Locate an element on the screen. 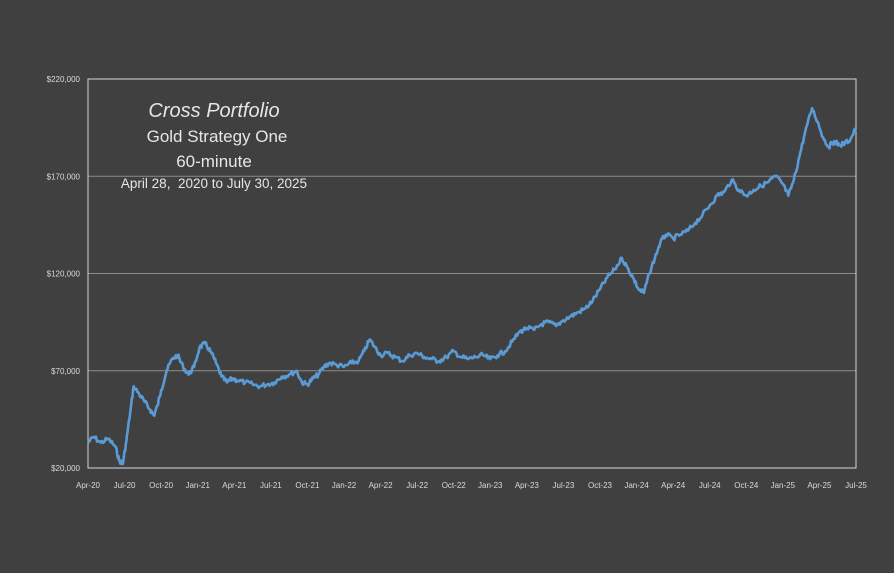  subtitle-line-2: 60-minute is located at coordinates (214, 161).